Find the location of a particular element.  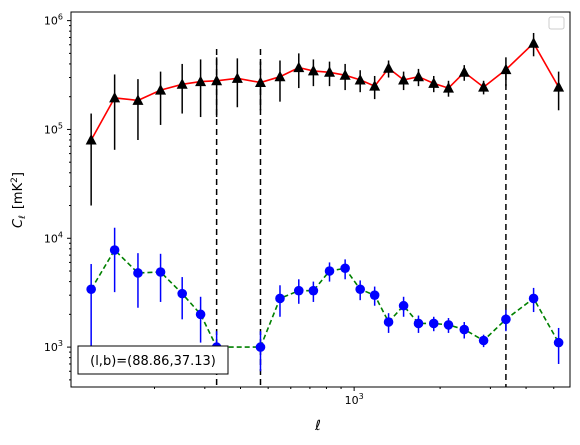

legend-box is located at coordinates (556, 23).